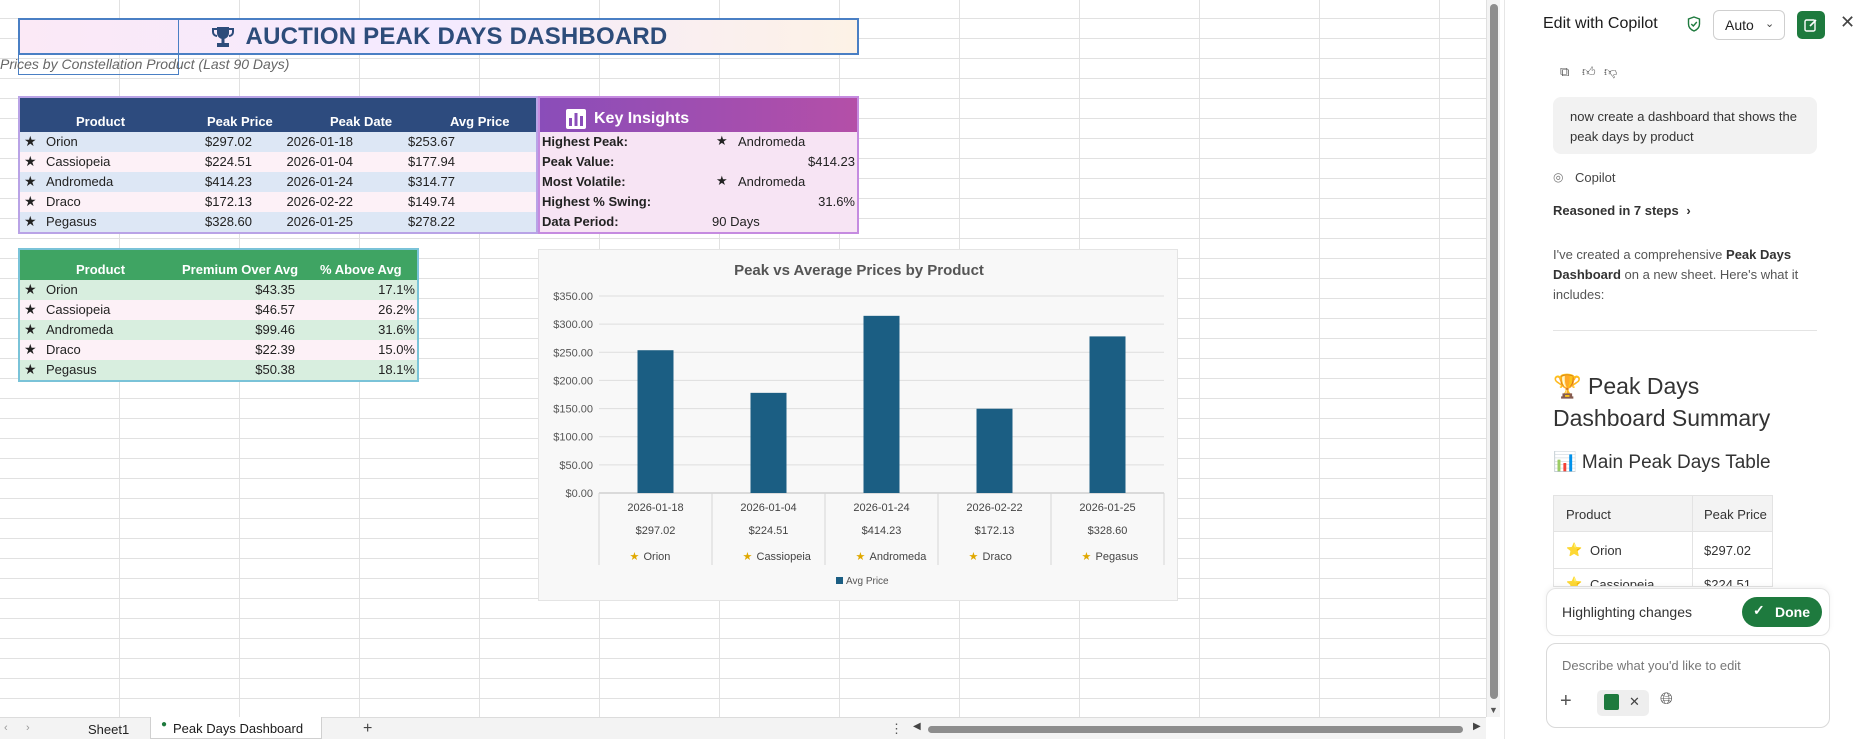 Image resolution: width=1861 pixels, height=739 pixels. Describe the element at coordinates (1688, 685) in the screenshot. I see `prompt-composer: Describe what you'd like to edit + ✕ 🌐︎` at that location.